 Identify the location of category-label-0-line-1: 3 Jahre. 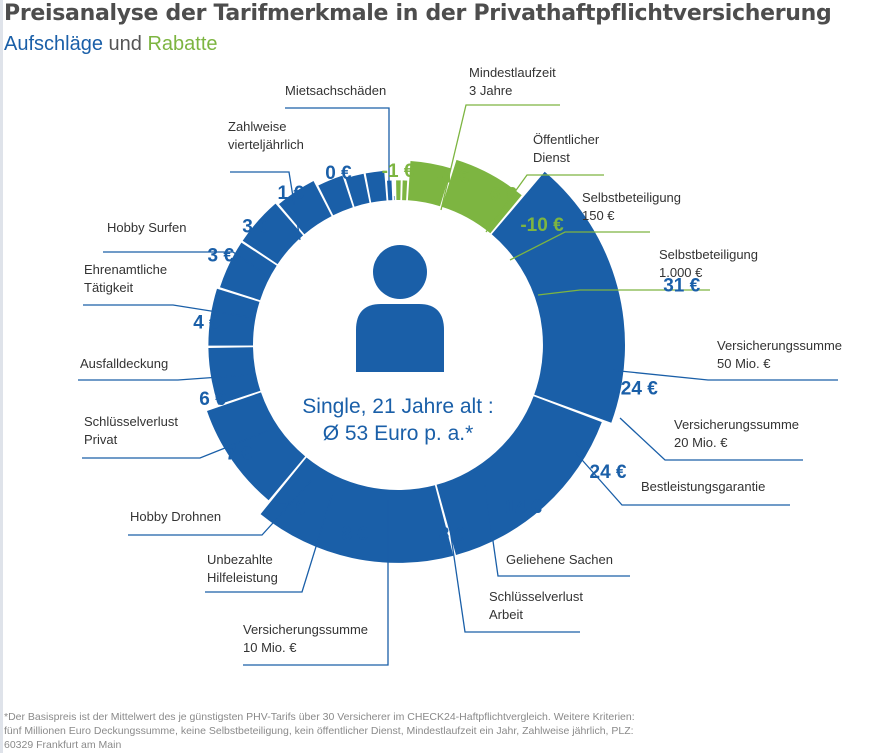
(490, 90).